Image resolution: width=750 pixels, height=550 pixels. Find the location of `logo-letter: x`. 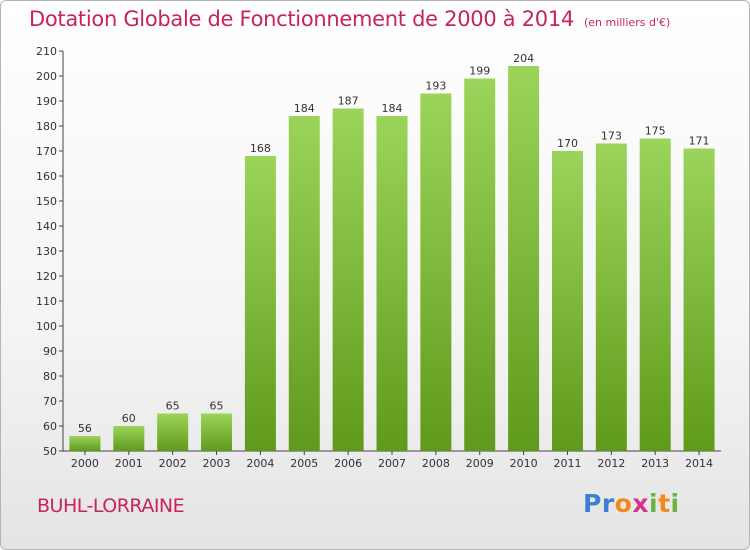

logo-letter: x is located at coordinates (640, 503).